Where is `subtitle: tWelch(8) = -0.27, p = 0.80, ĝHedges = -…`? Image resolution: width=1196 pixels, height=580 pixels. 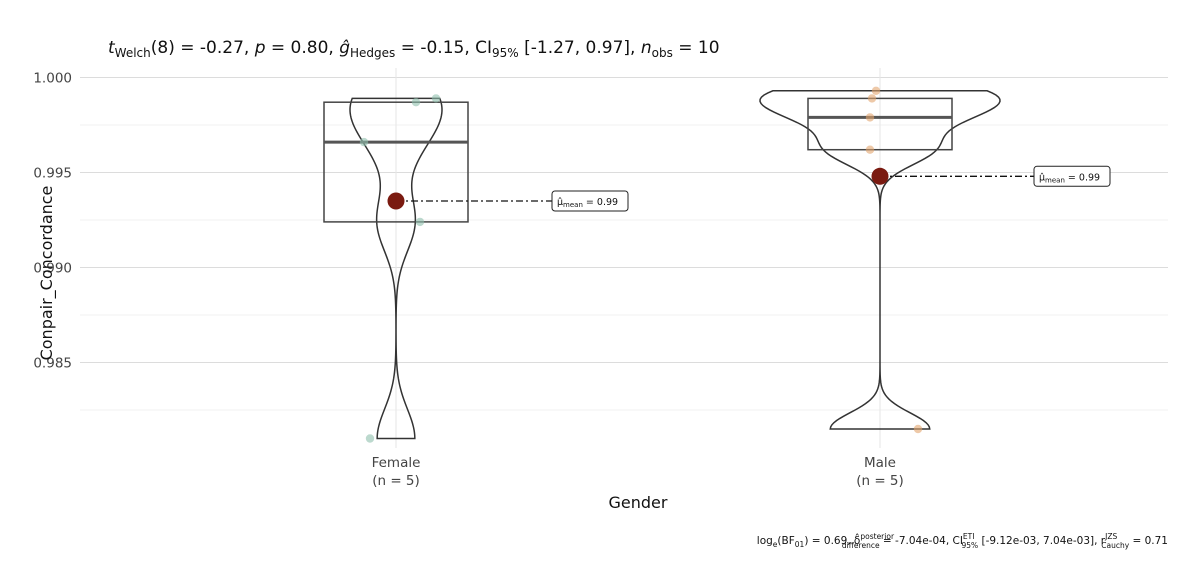
subtitle: tWelch(8) = -0.27, p = 0.80, ĝHedges = -… is located at coordinates (414, 49).